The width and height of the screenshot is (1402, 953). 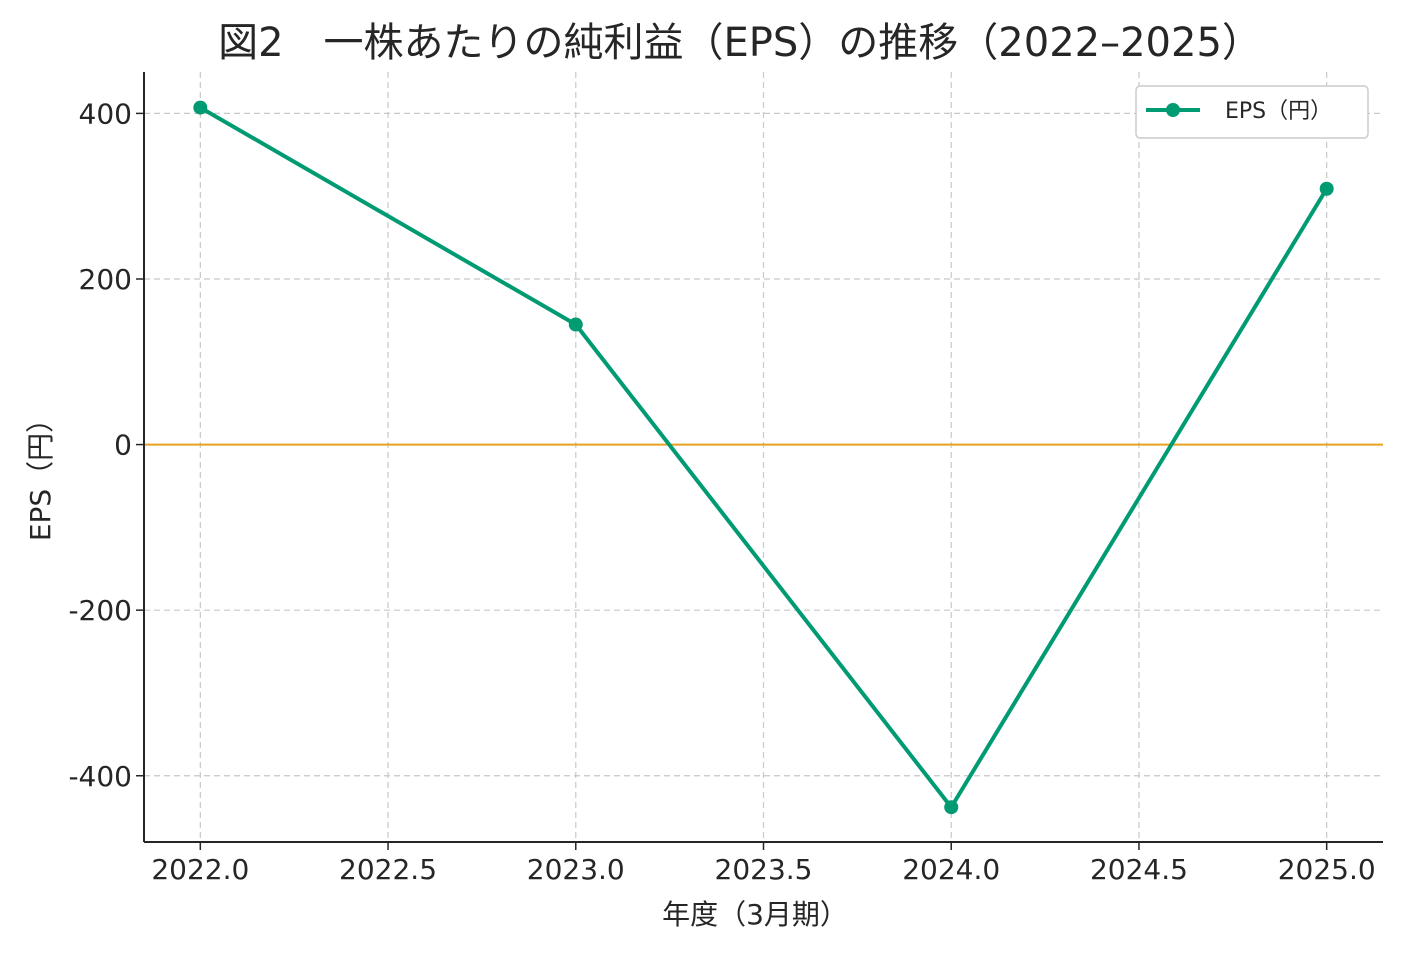 I want to click on y-tick-label: 400, so click(x=105, y=113).